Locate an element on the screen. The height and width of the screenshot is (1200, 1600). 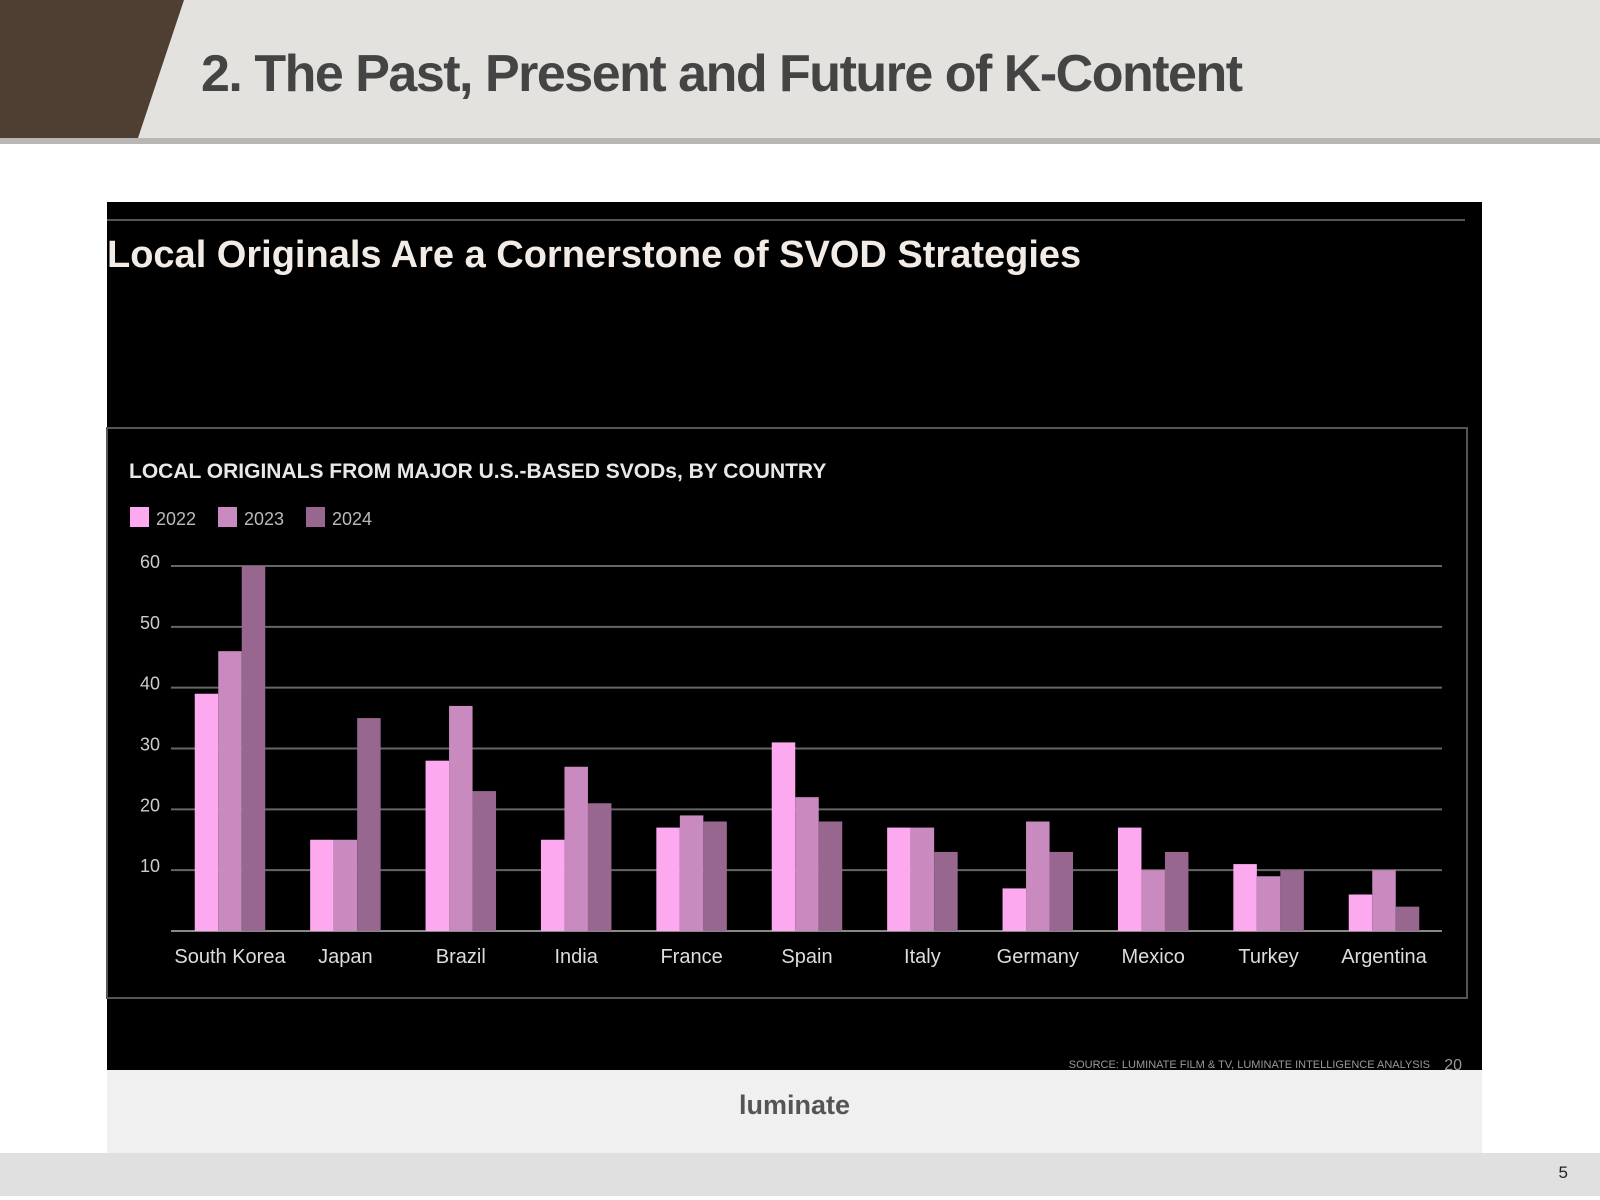
bar-japan-2023 is located at coordinates (345, 885).